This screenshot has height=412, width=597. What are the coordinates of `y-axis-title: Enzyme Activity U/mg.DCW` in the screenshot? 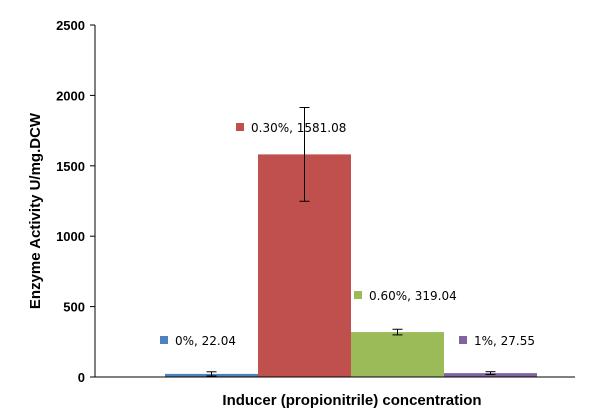 It's located at (35, 210).